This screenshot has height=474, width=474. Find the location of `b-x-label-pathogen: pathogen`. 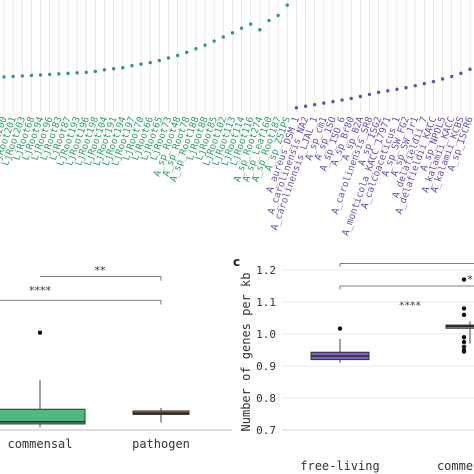

b-x-label-pathogen: pathogen is located at coordinates (161, 444).